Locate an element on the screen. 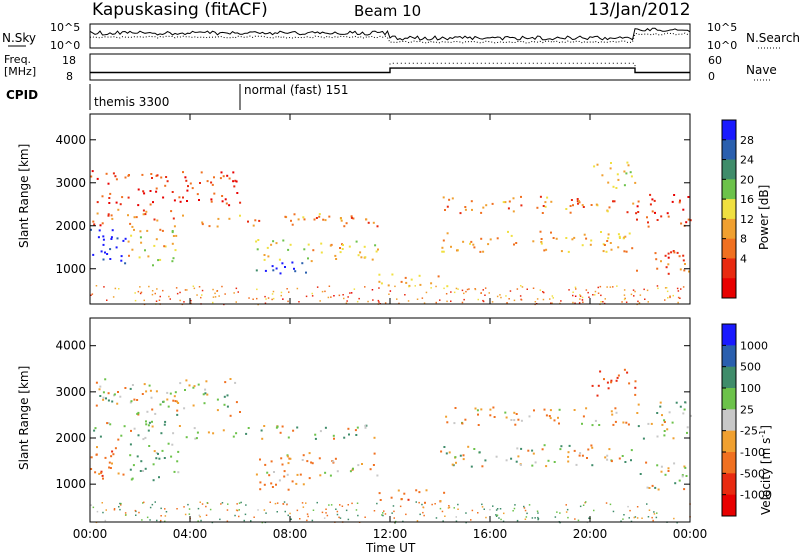 The width and height of the screenshot is (800, 554). freq-tick-high: 18 is located at coordinates (69, 60).